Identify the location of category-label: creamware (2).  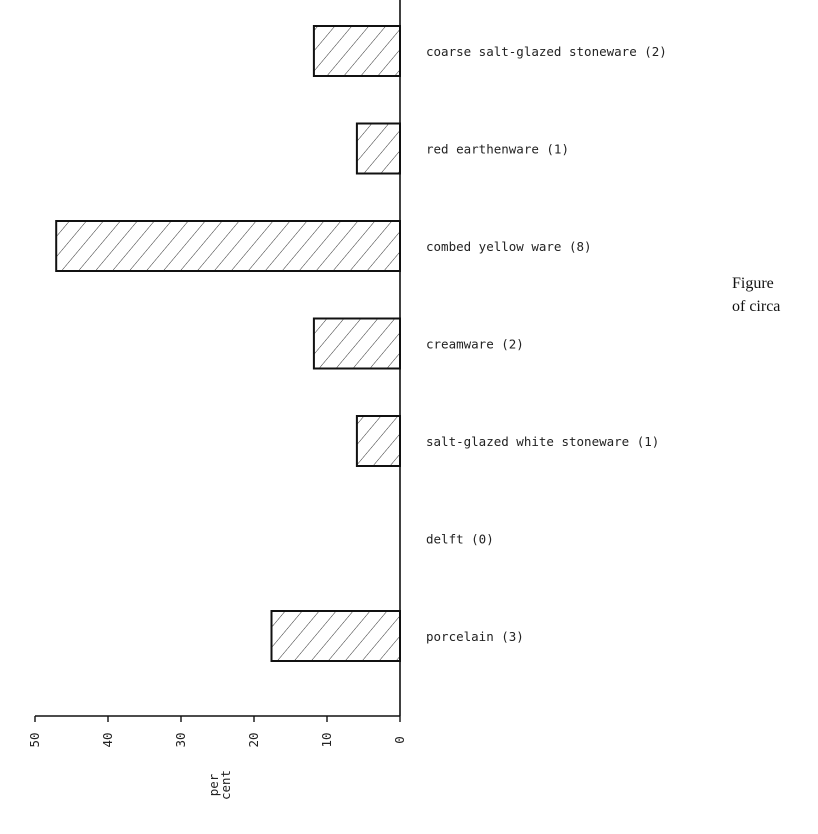
(475, 344).